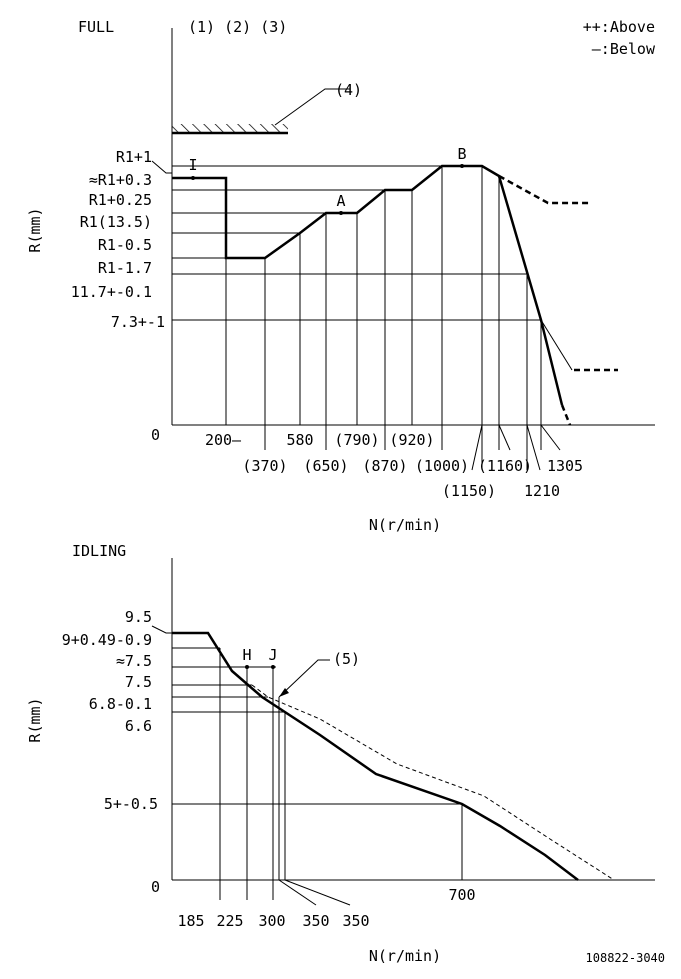 The height and width of the screenshot is (979, 681). What do you see at coordinates (273, 667) in the screenshot?
I see `point-j-marker` at bounding box center [273, 667].